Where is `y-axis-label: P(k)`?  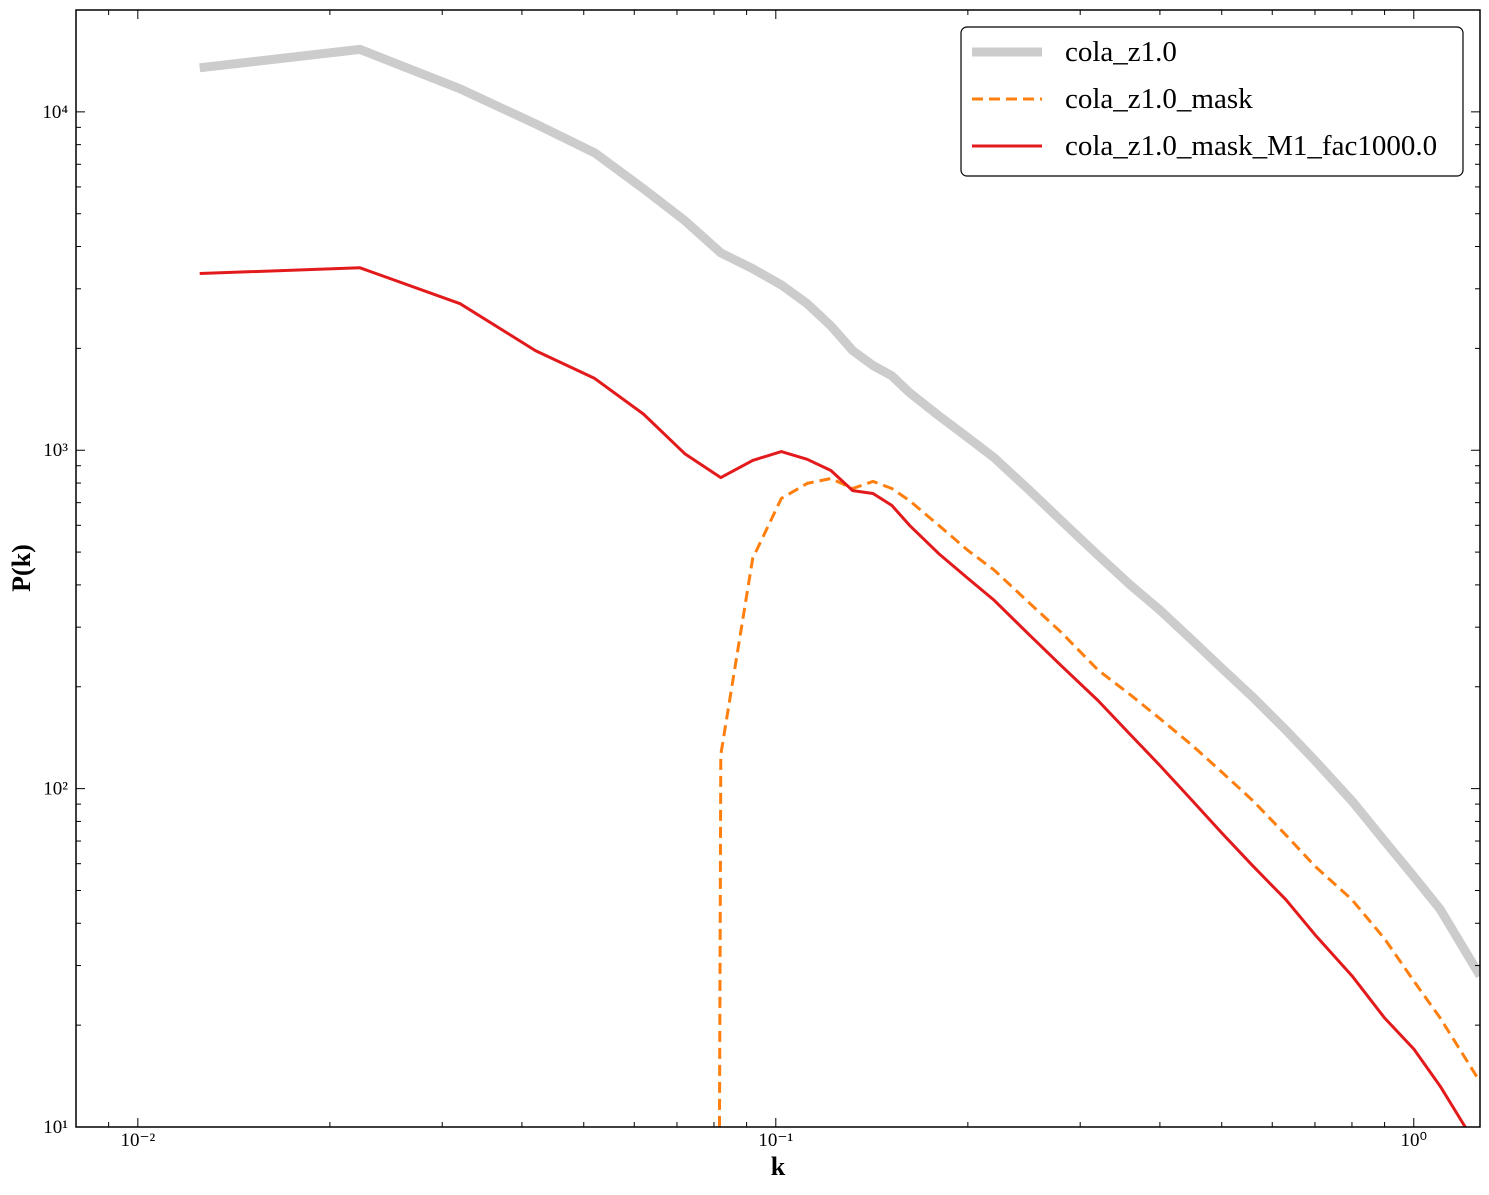 y-axis-label: P(k) is located at coordinates (21, 568).